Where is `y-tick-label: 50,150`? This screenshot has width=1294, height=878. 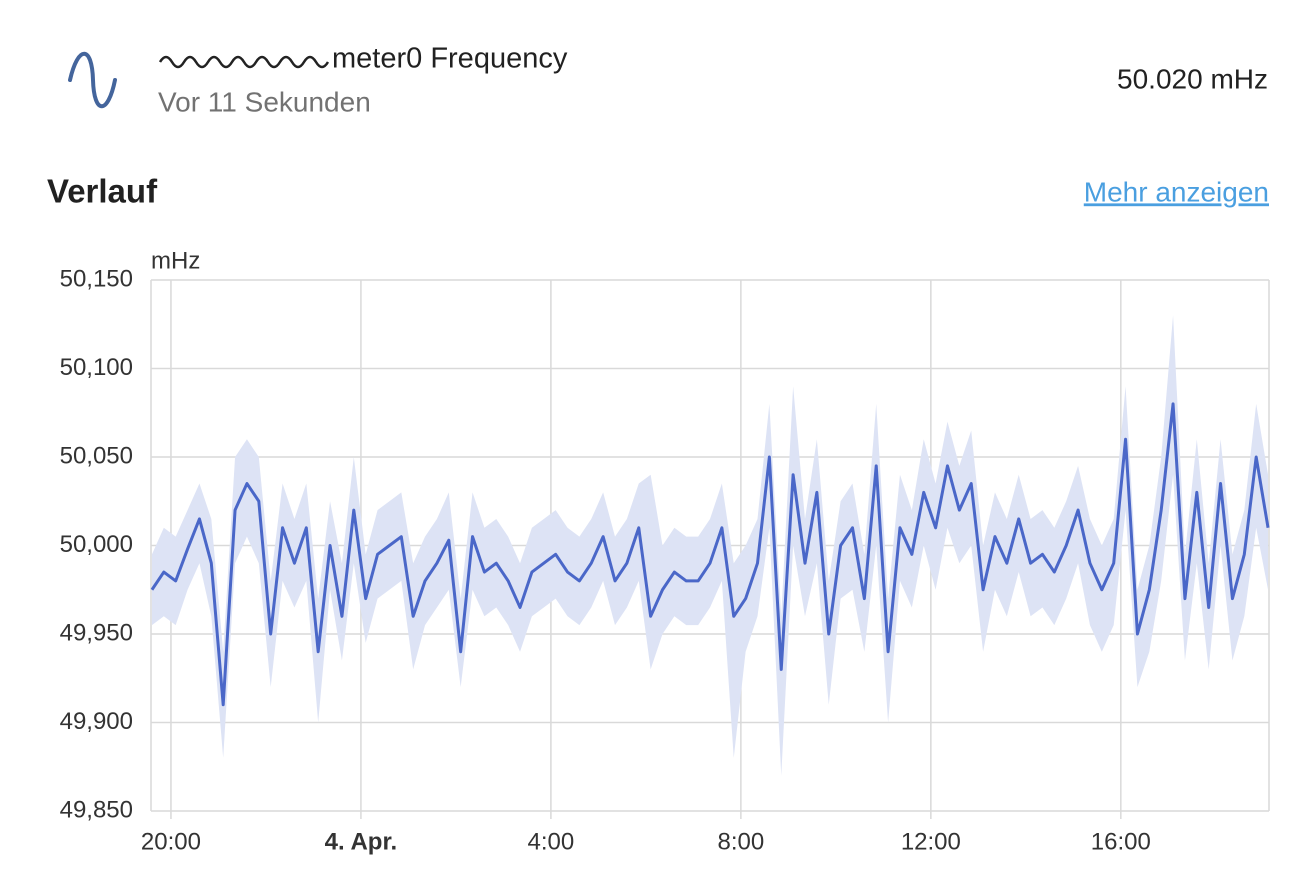
y-tick-label: 50,150 is located at coordinates (96, 278).